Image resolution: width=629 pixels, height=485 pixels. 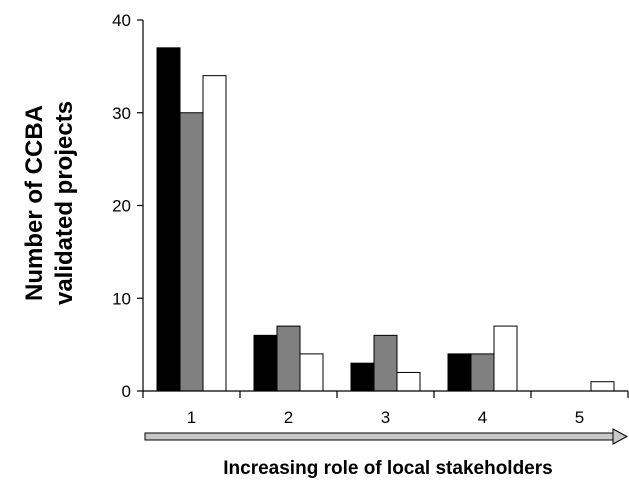 I want to click on y-axis-title-line1: Number of CCBA, so click(x=34, y=203).